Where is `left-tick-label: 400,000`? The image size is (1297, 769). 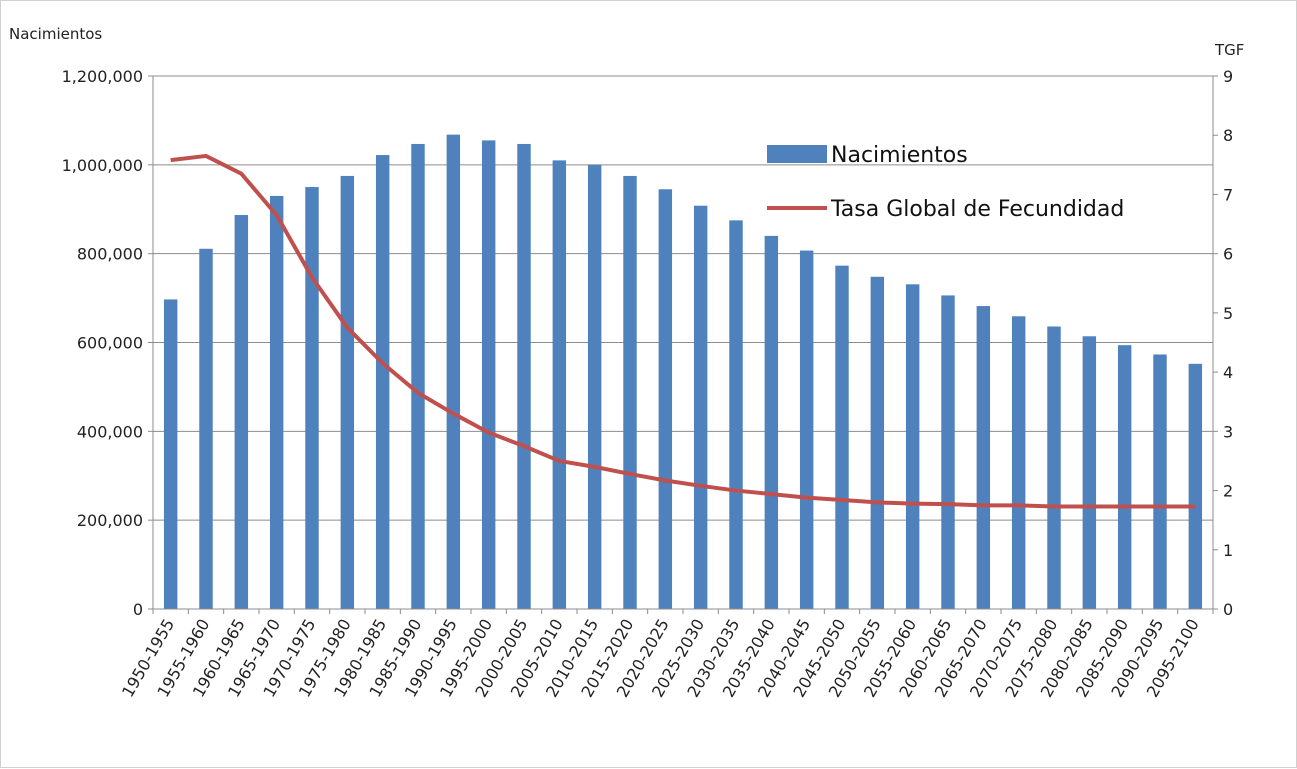
left-tick-label: 400,000 is located at coordinates (110, 431).